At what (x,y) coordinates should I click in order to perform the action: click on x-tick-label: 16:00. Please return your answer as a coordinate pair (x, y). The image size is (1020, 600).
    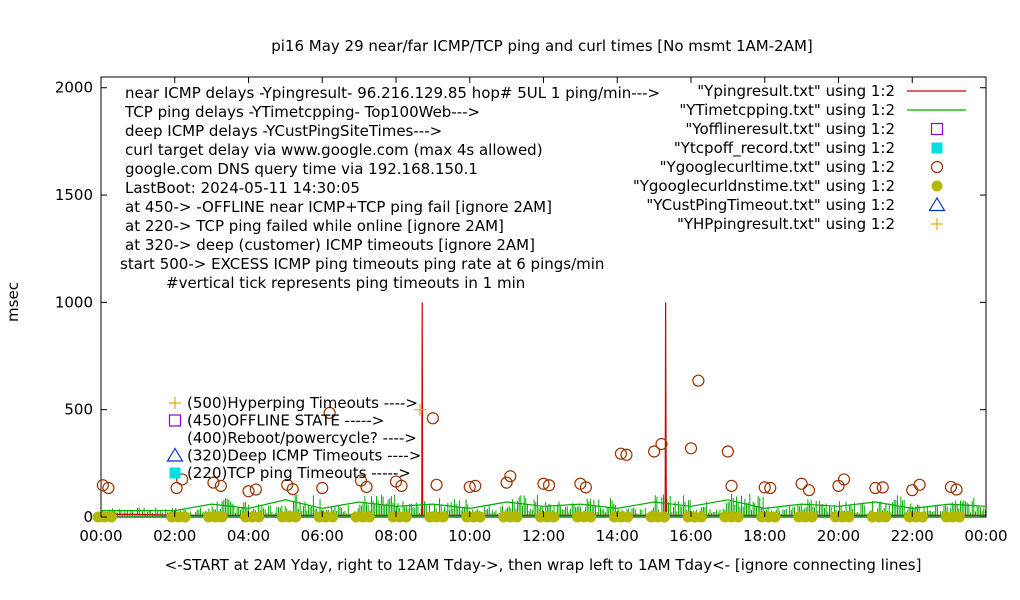
    Looking at the image, I should click on (690, 536).